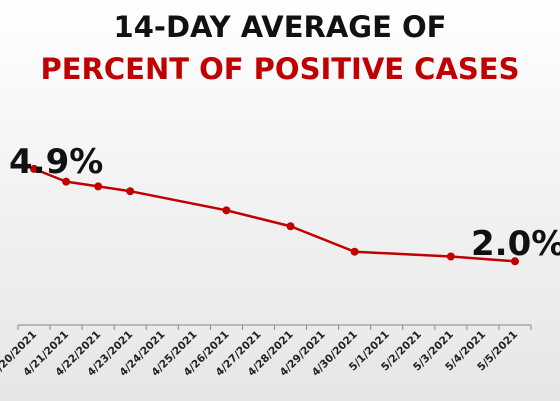 This screenshot has width=560, height=401. Describe the element at coordinates (274, 327) in the screenshot. I see `x-axis` at that location.